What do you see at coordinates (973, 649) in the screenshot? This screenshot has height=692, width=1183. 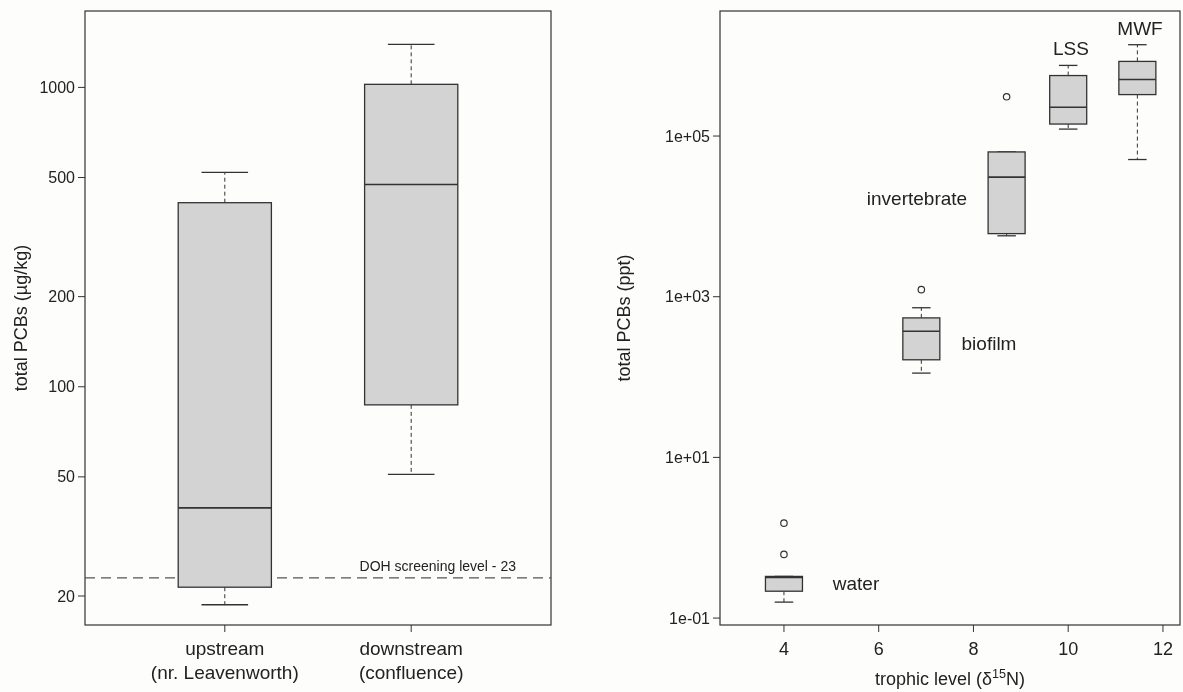 I see `x-tick-label: 8` at bounding box center [973, 649].